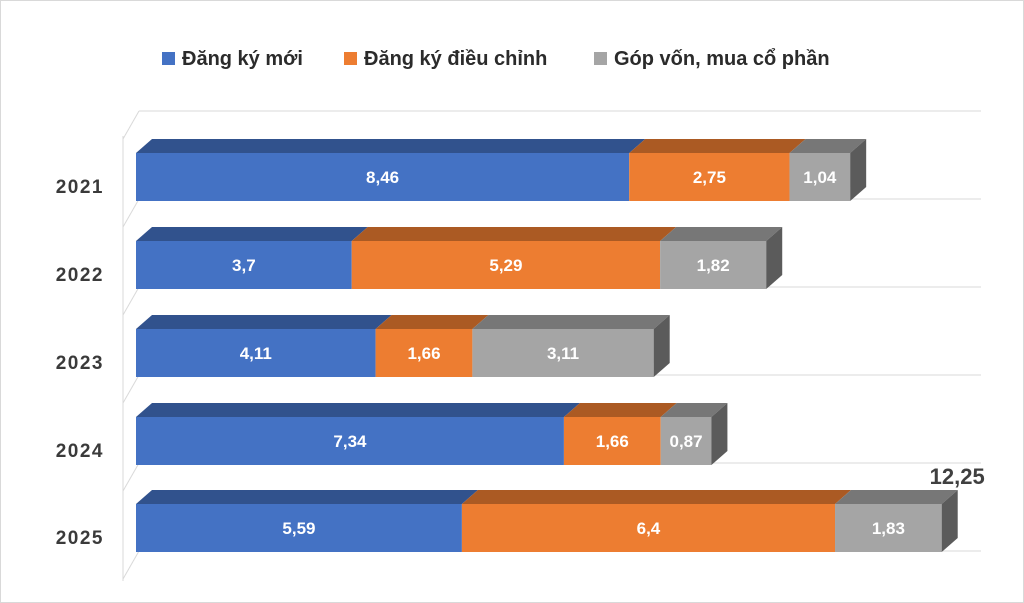 Image resolution: width=1024 pixels, height=603 pixels. What do you see at coordinates (80, 275) in the screenshot?
I see `category-label: 2022` at bounding box center [80, 275].